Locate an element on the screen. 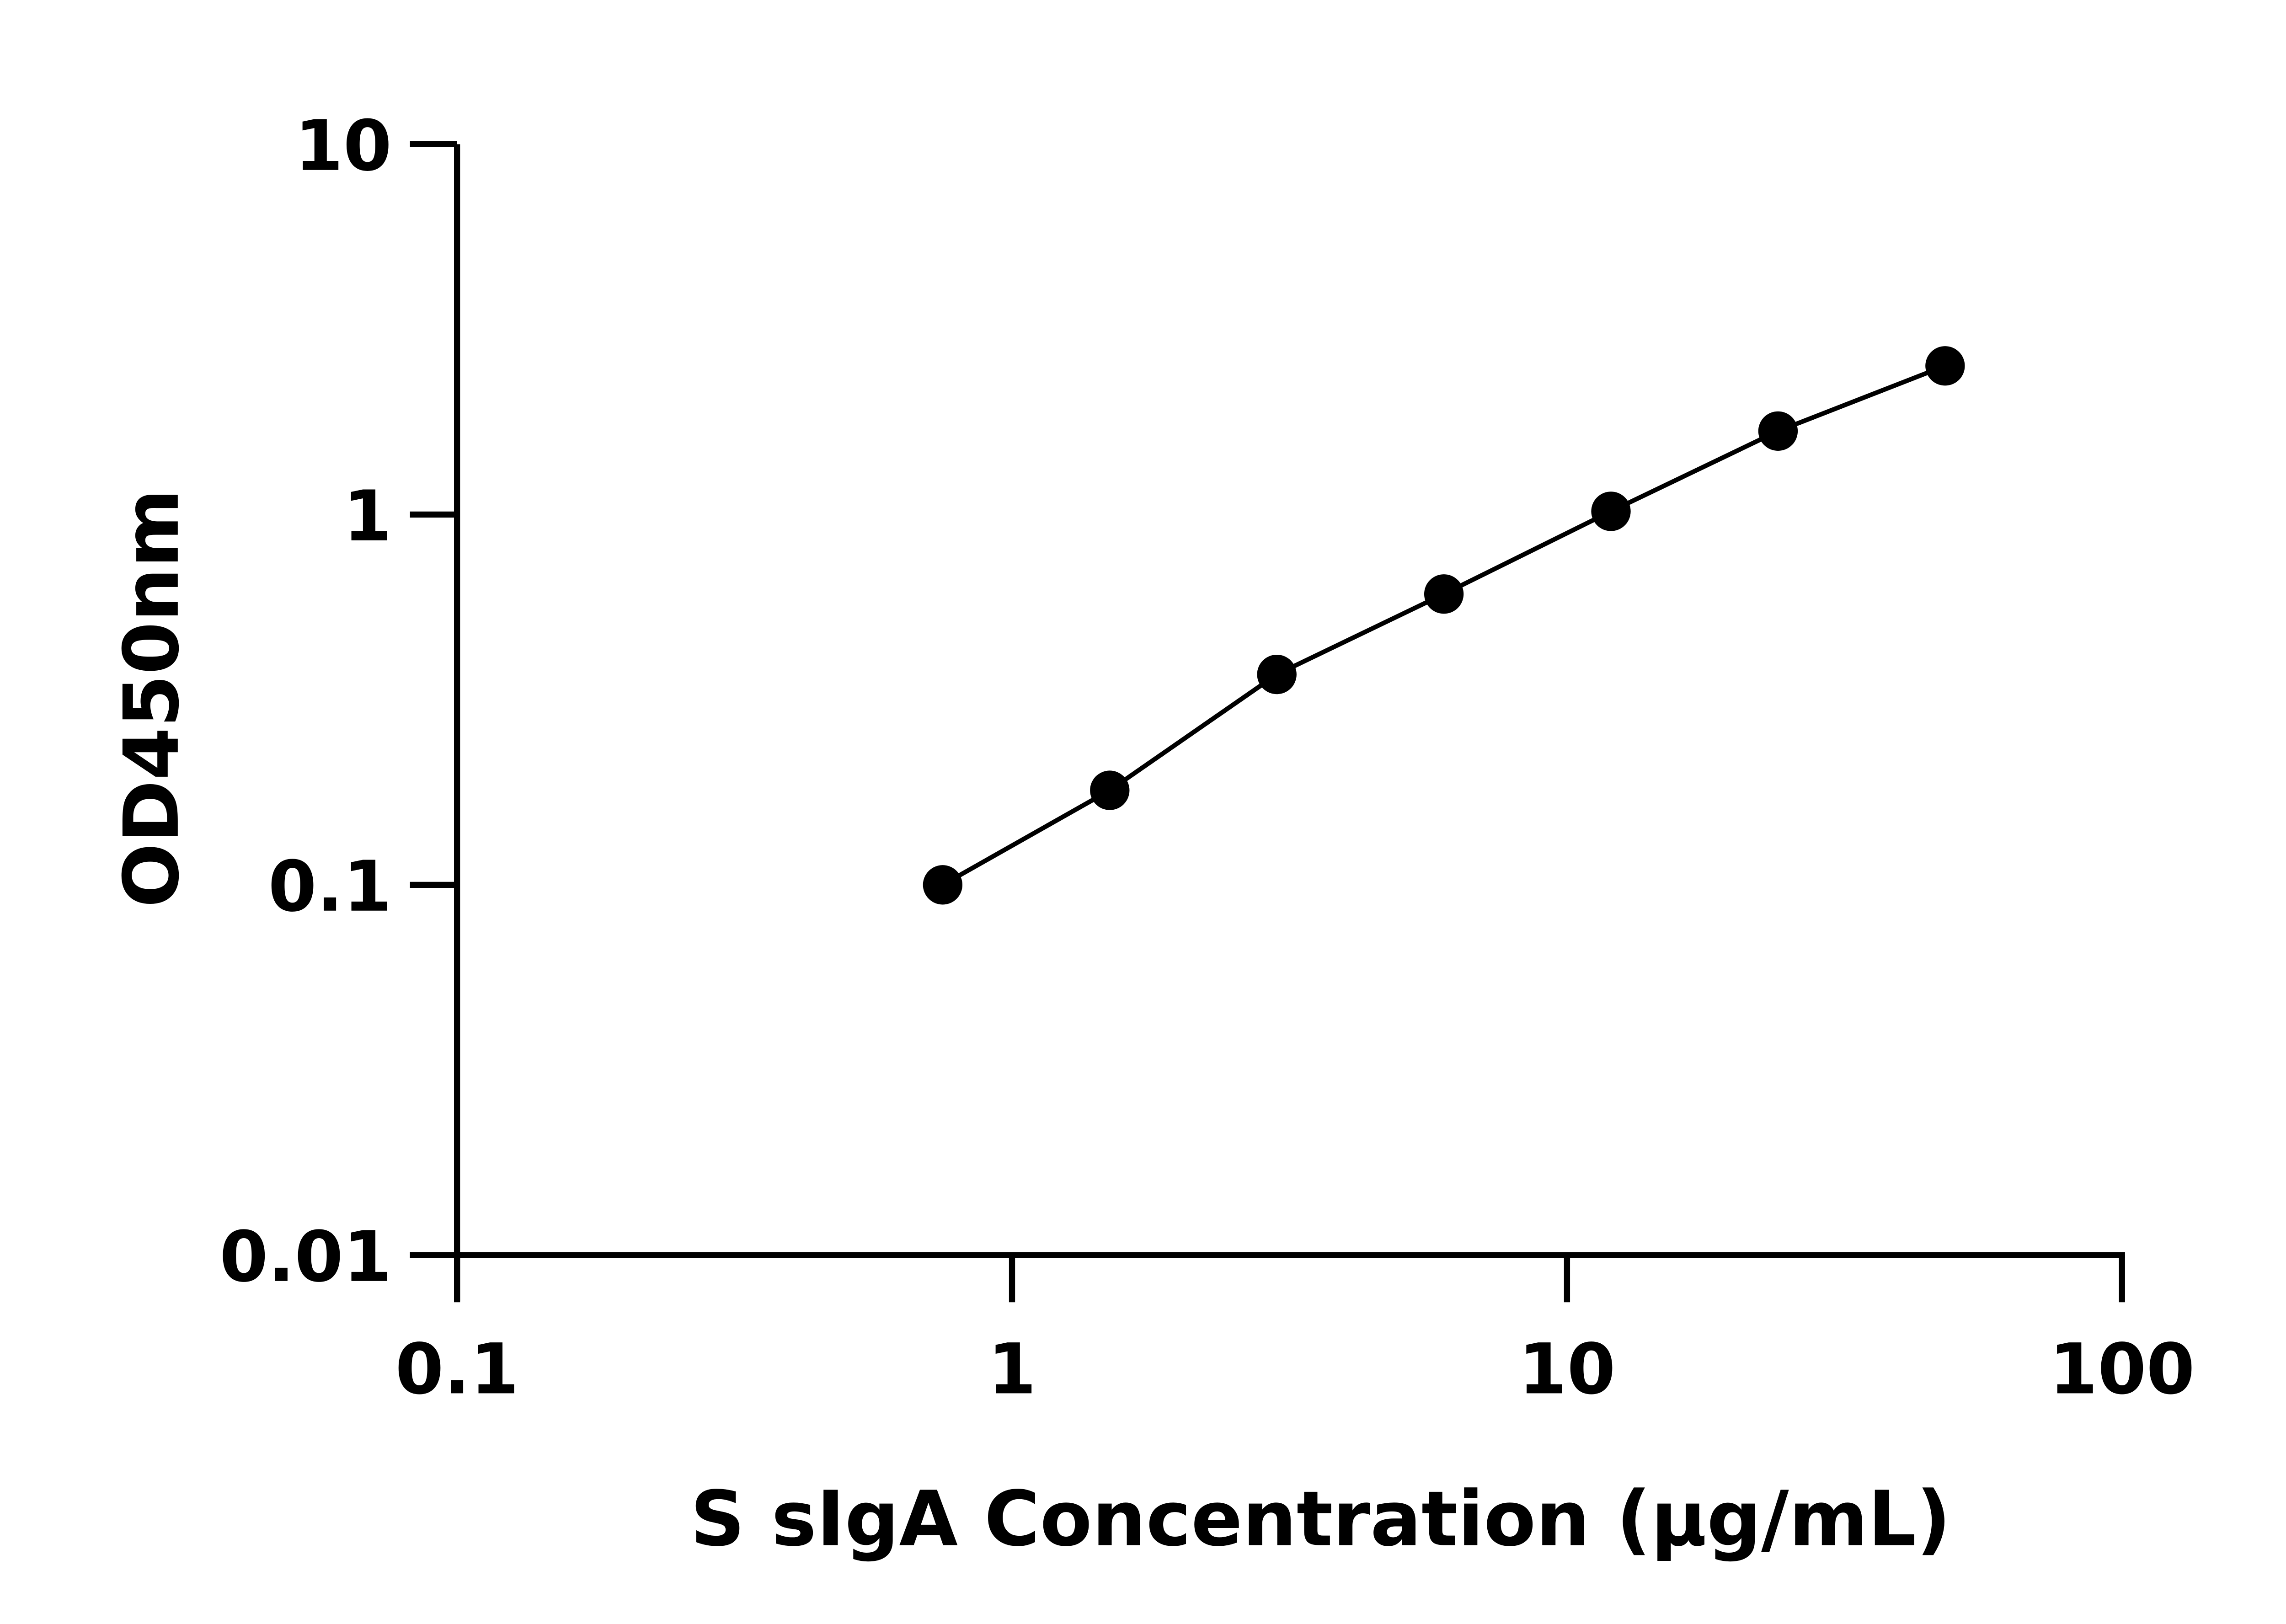 This screenshot has width=2286, height=1624. x-tick-label: 100 is located at coordinates (2122, 1369).